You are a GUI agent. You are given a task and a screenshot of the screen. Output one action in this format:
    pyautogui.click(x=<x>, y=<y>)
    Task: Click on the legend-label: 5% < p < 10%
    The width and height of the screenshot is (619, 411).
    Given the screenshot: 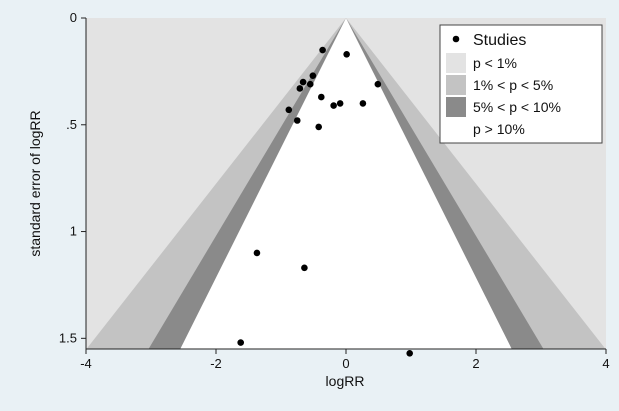 What is the action you would take?
    pyautogui.click(x=517, y=107)
    